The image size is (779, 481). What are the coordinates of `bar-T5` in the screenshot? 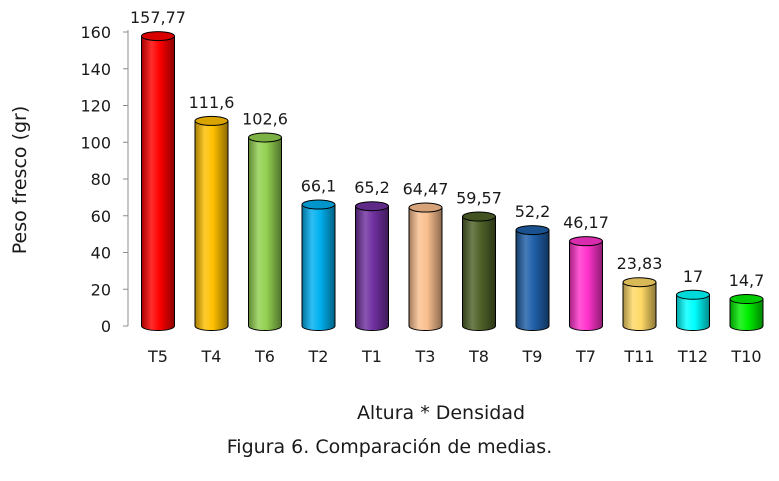 It's located at (158, 181).